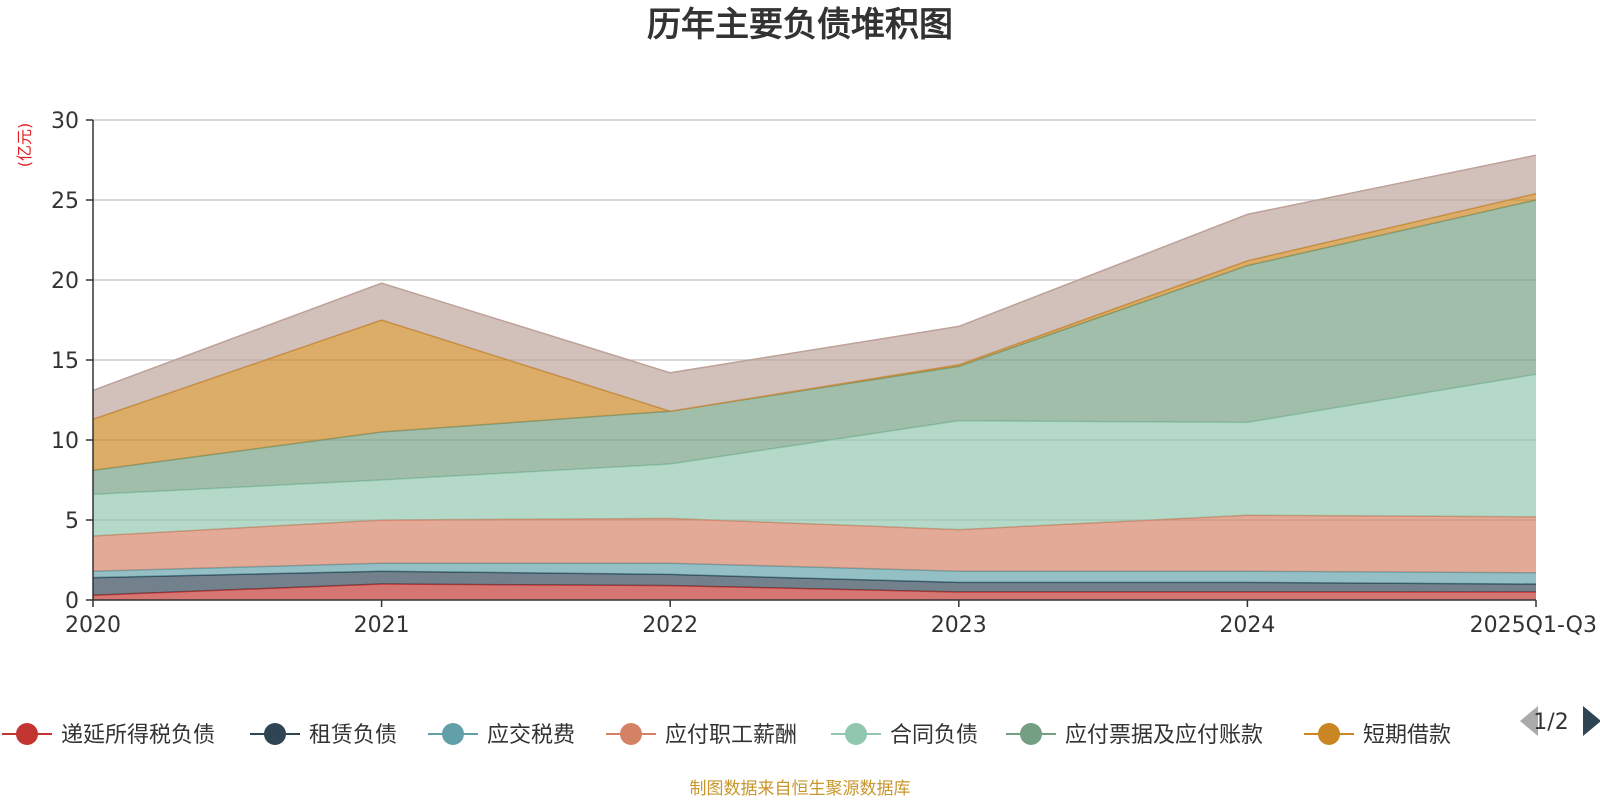  I want to click on legend-next-page-icon, so click(1591, 721).